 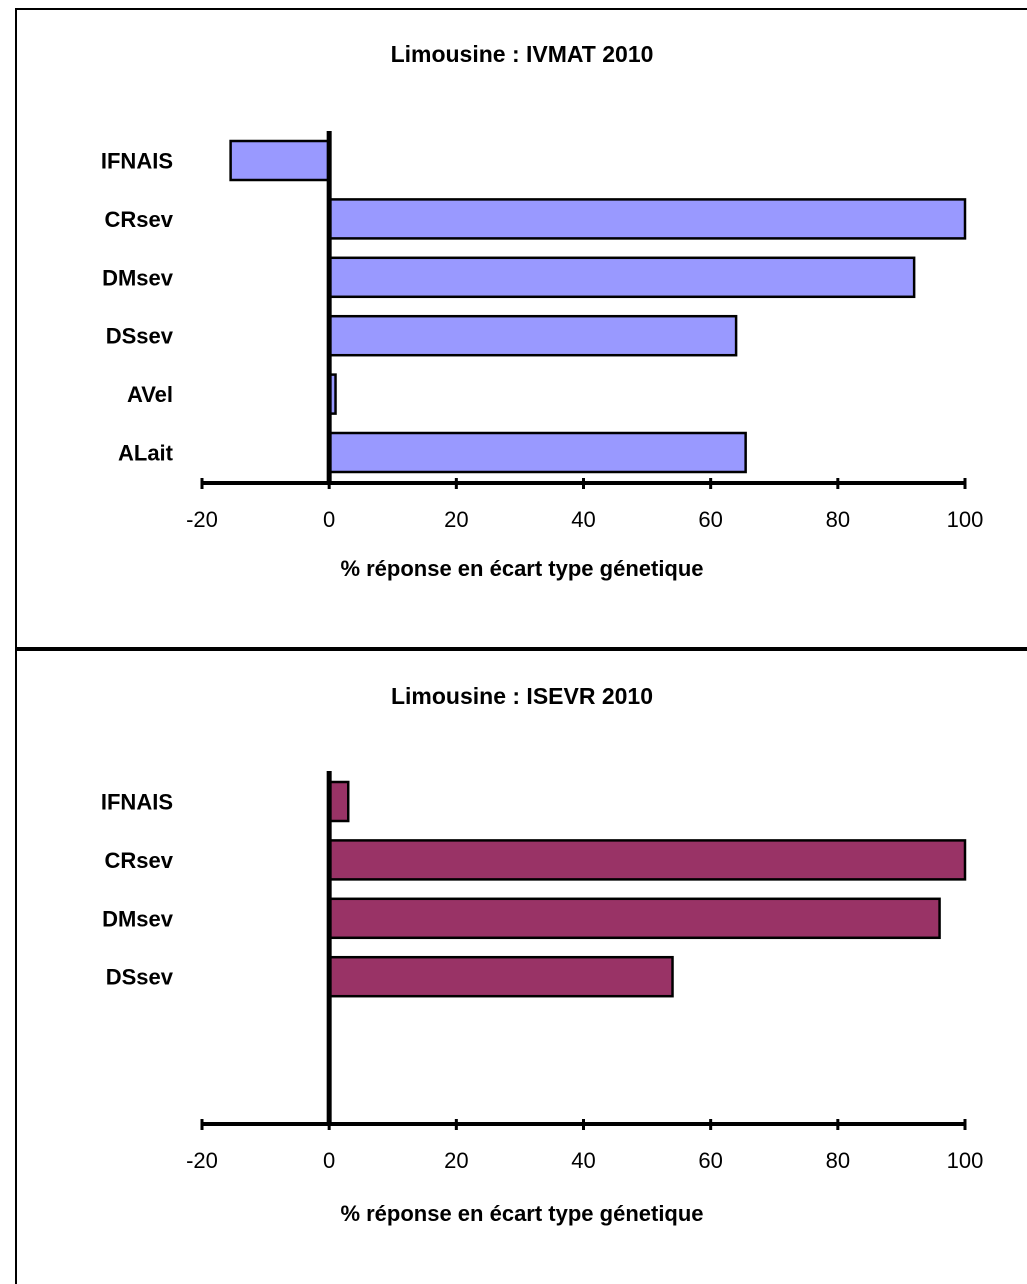 I want to click on bar-ALait, so click(x=537, y=452).